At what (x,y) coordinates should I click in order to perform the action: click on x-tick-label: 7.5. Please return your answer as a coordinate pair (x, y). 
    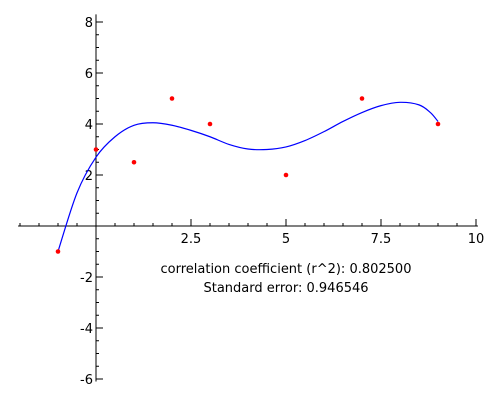
    Looking at the image, I should click on (381, 239).